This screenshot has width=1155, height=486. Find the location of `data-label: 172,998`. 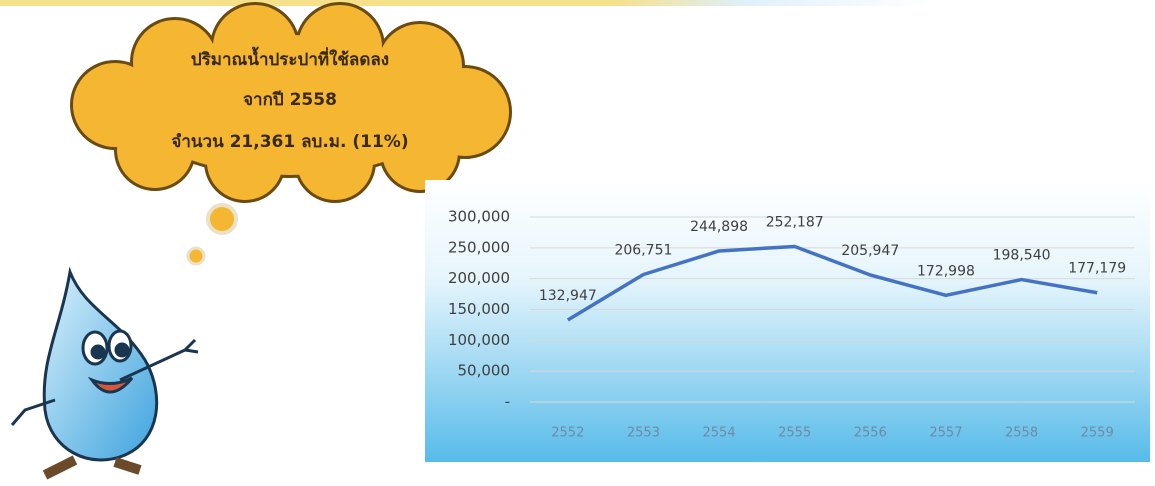

data-label: 172,998 is located at coordinates (946, 271).